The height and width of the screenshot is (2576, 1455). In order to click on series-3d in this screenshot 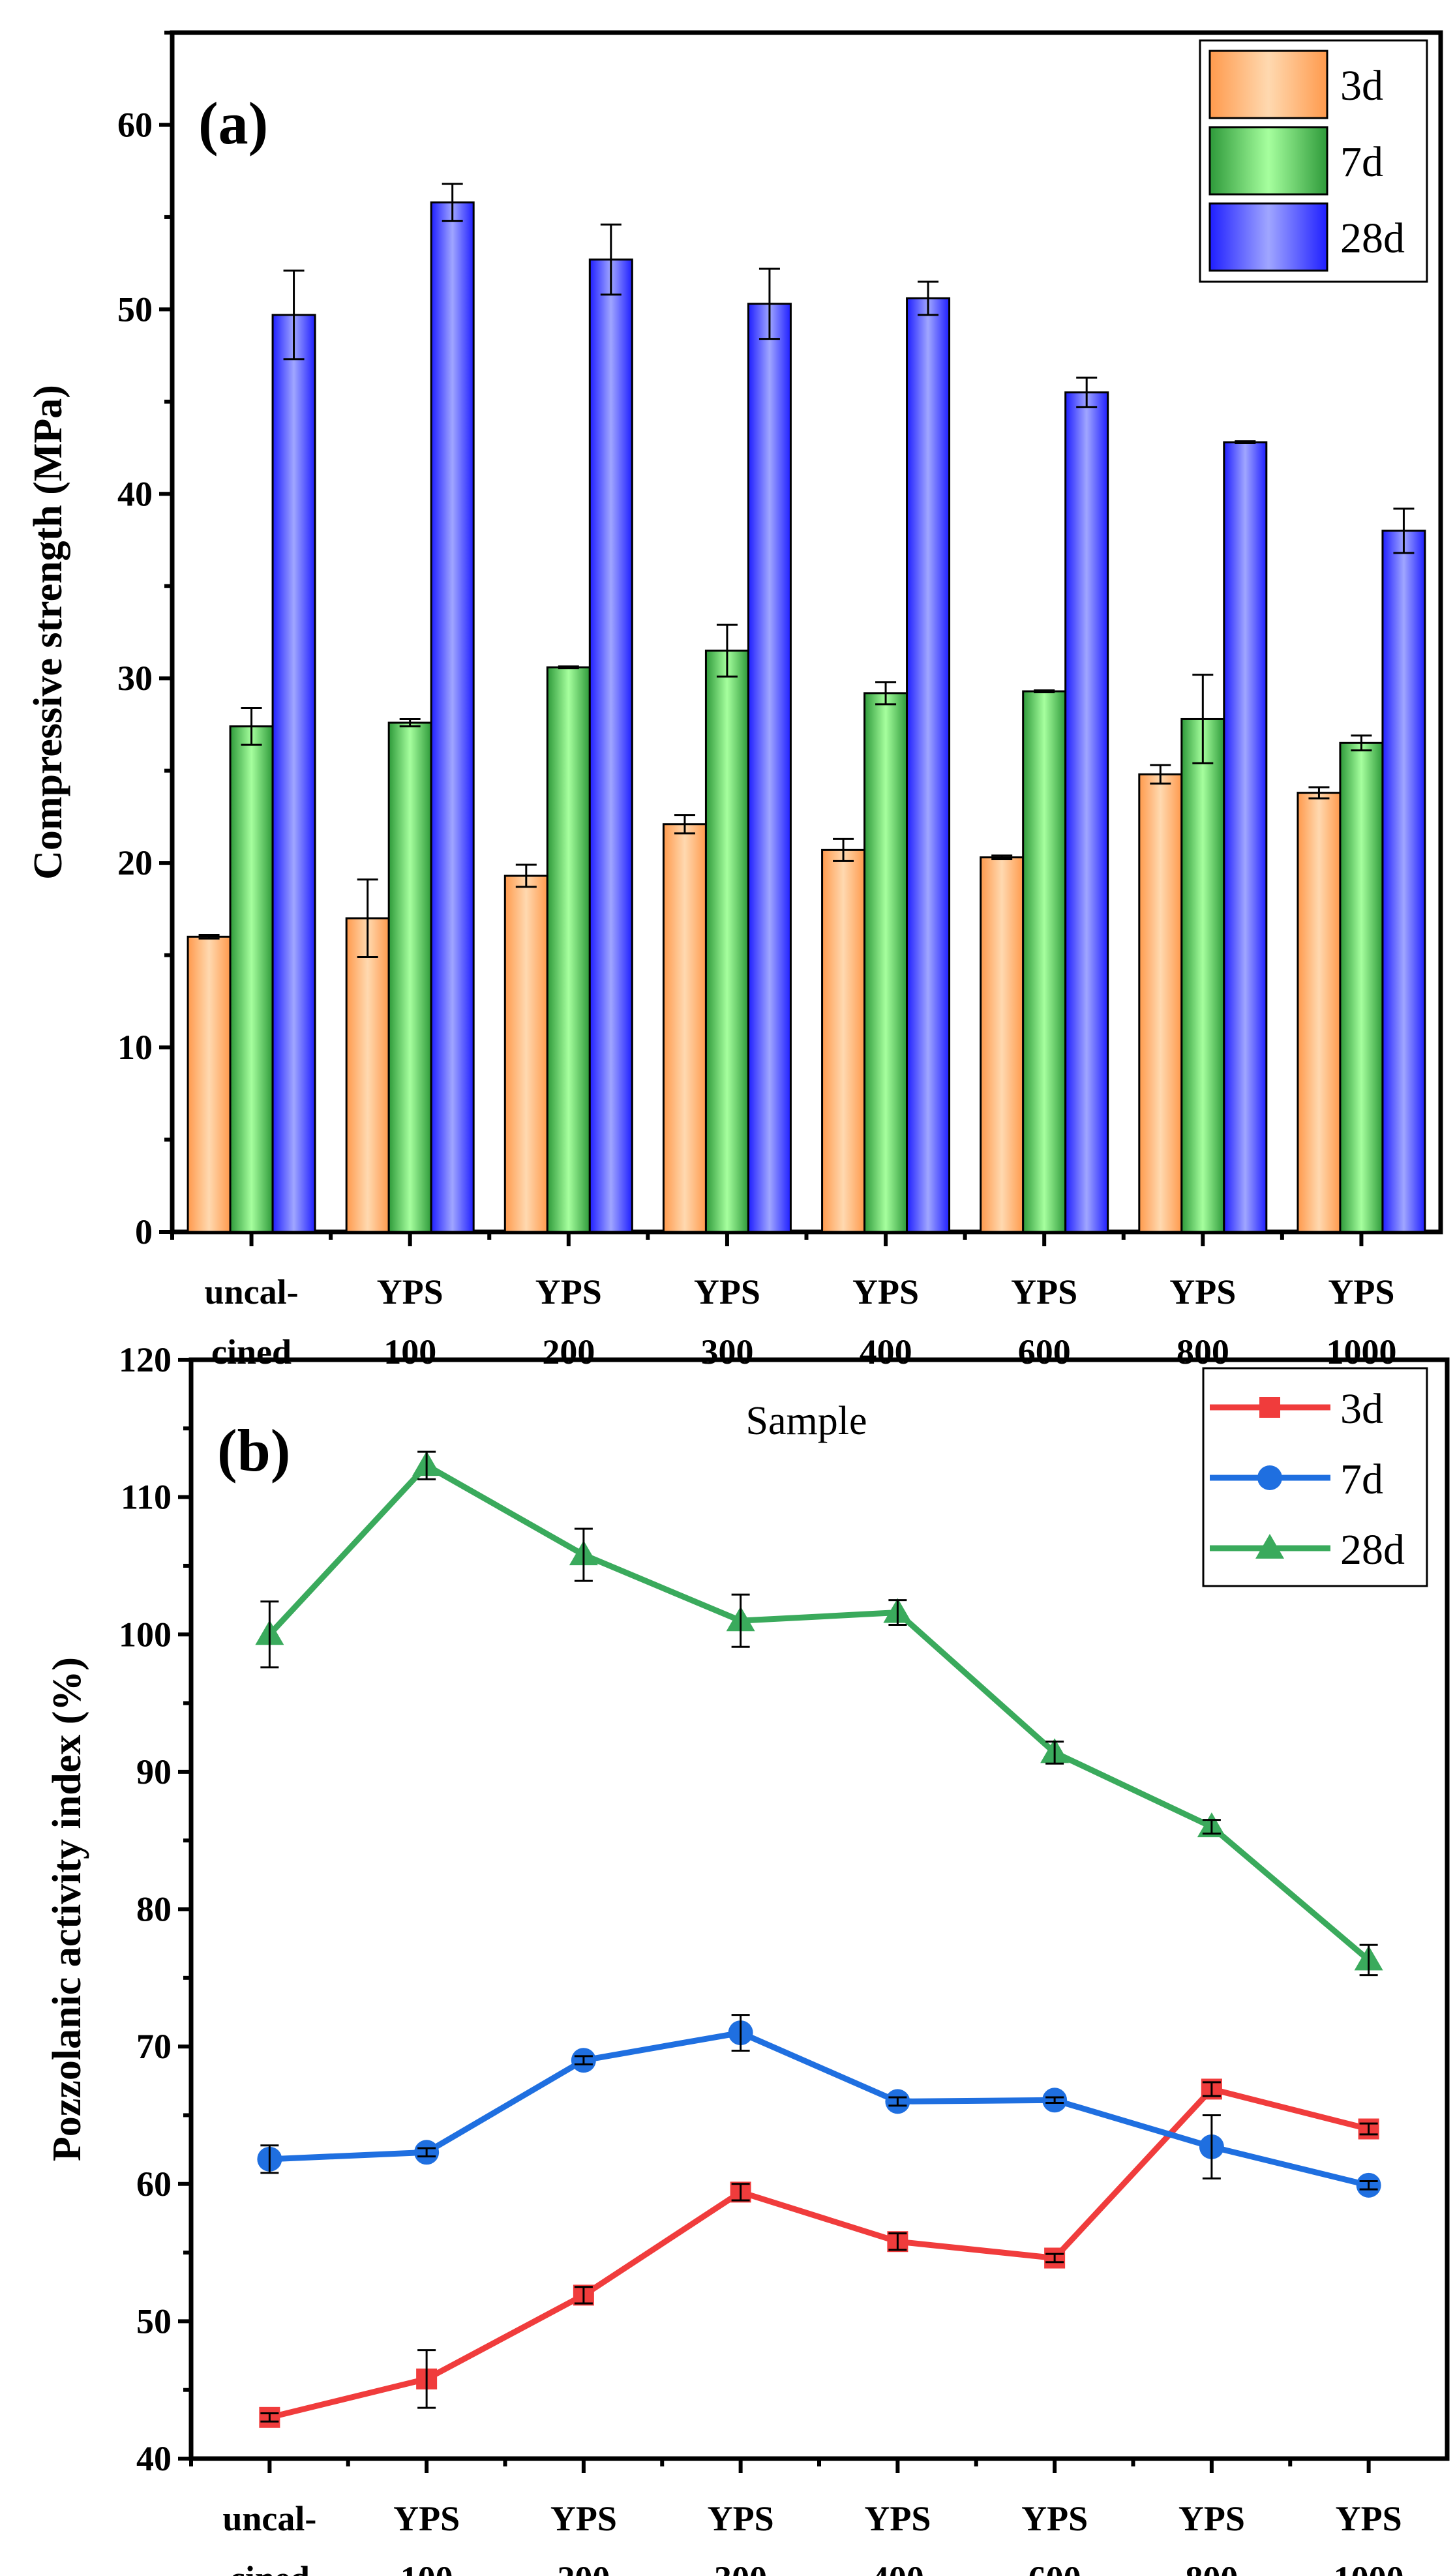, I will do `click(819, 2253)`.